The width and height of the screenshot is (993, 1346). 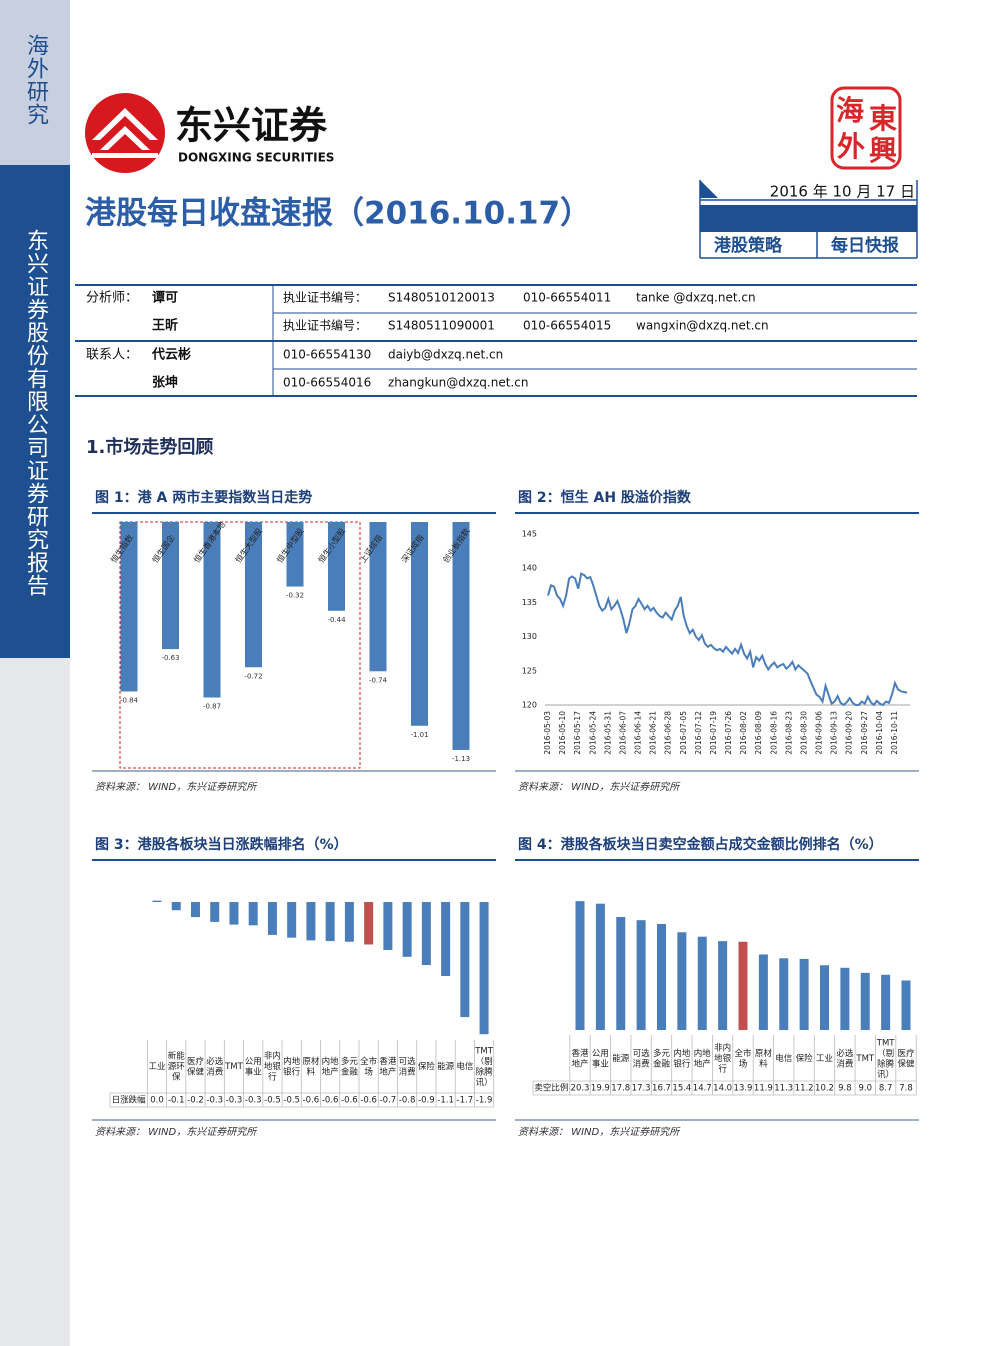 I want to click on y-tick-label: 145, so click(x=529, y=534).